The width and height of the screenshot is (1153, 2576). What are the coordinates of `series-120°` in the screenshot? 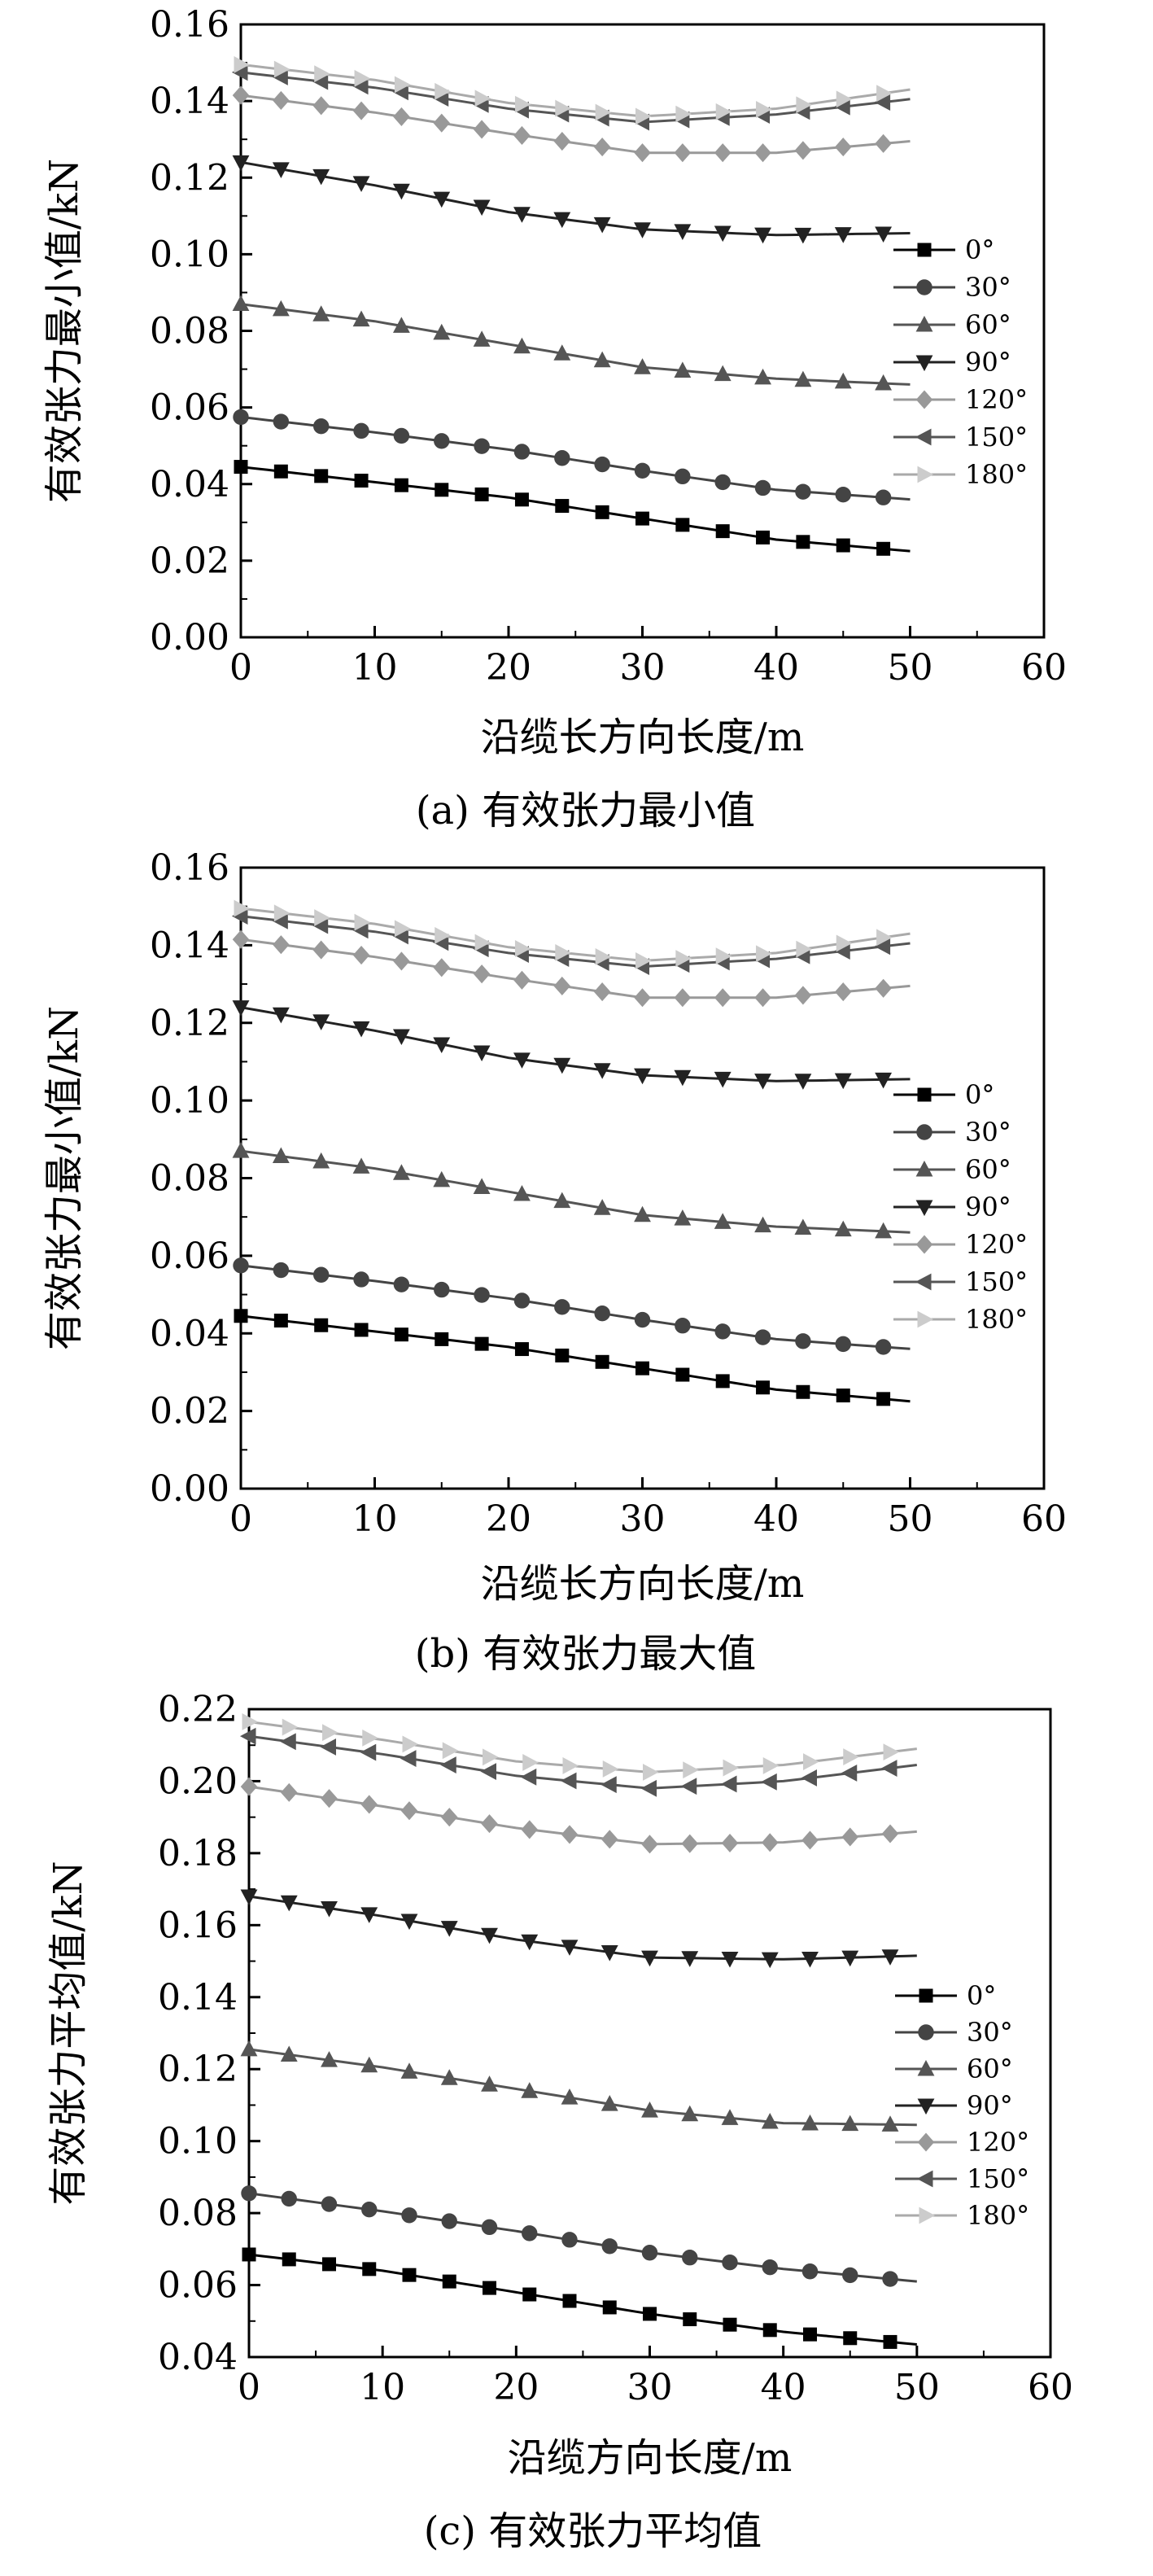 It's located at (571, 124).